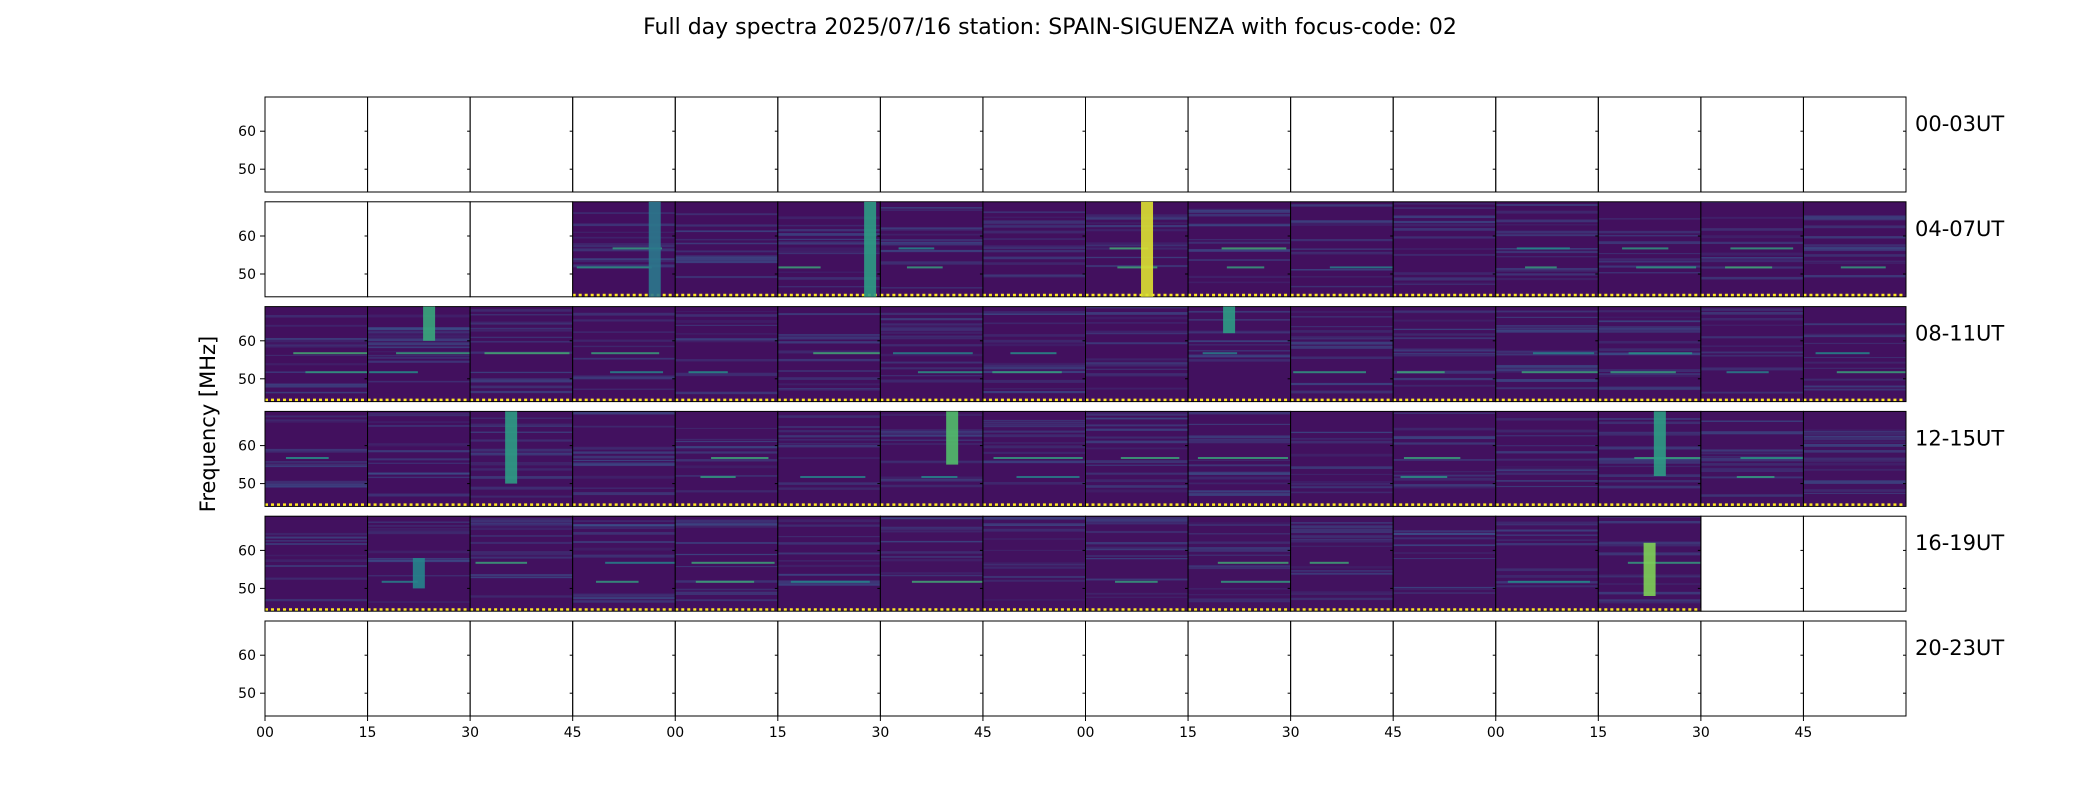 The height and width of the screenshot is (800, 2100). Describe the element at coordinates (1959, 648) in the screenshot. I see `row-label: 20-23UT` at that location.